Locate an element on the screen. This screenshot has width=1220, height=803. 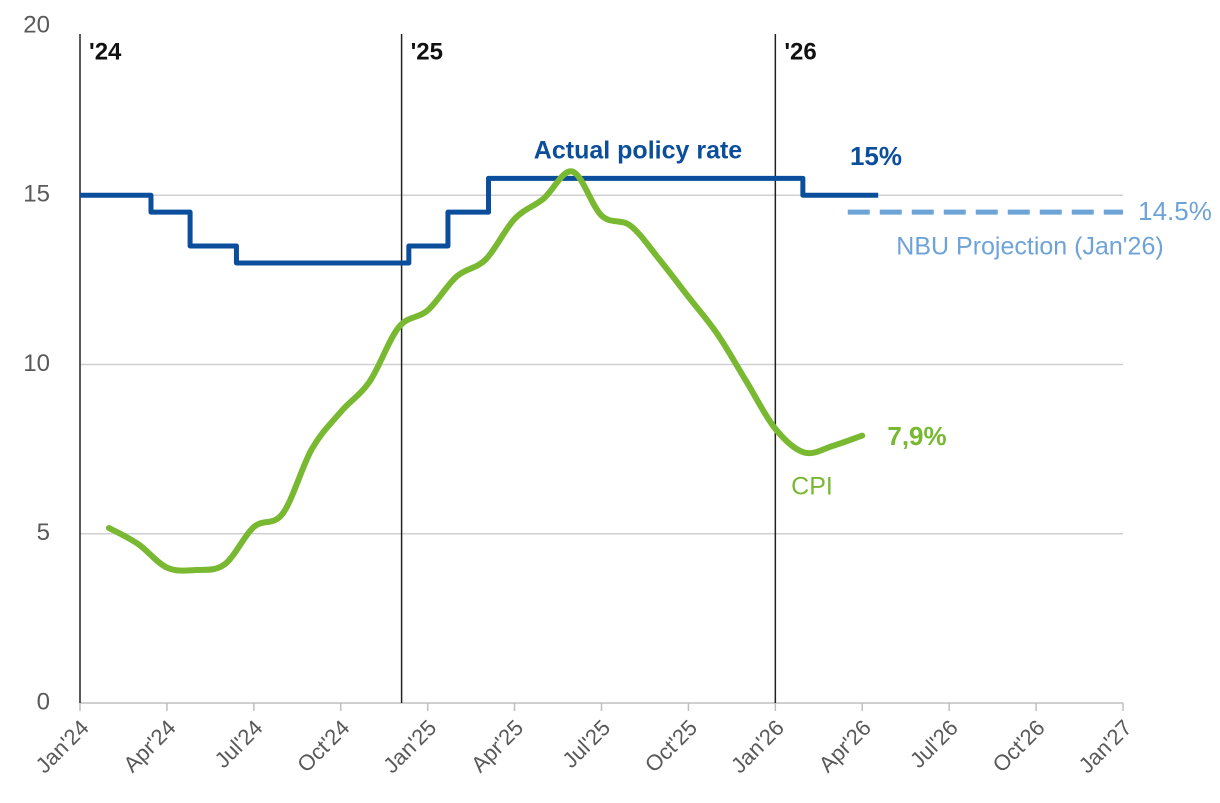
x-tick-label: Jul'25 is located at coordinates (586, 744).